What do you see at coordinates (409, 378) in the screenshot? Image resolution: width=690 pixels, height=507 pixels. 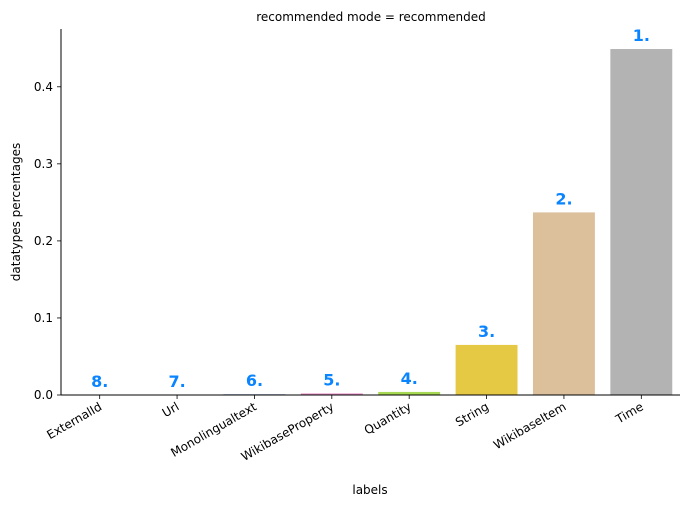 I see `rank-label-5: 4.` at bounding box center [409, 378].